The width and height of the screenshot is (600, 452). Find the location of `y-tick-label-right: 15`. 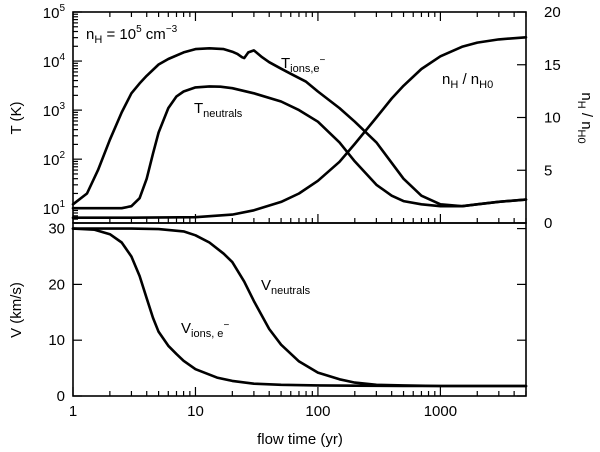

y-tick-label-right: 15 is located at coordinates (552, 65).